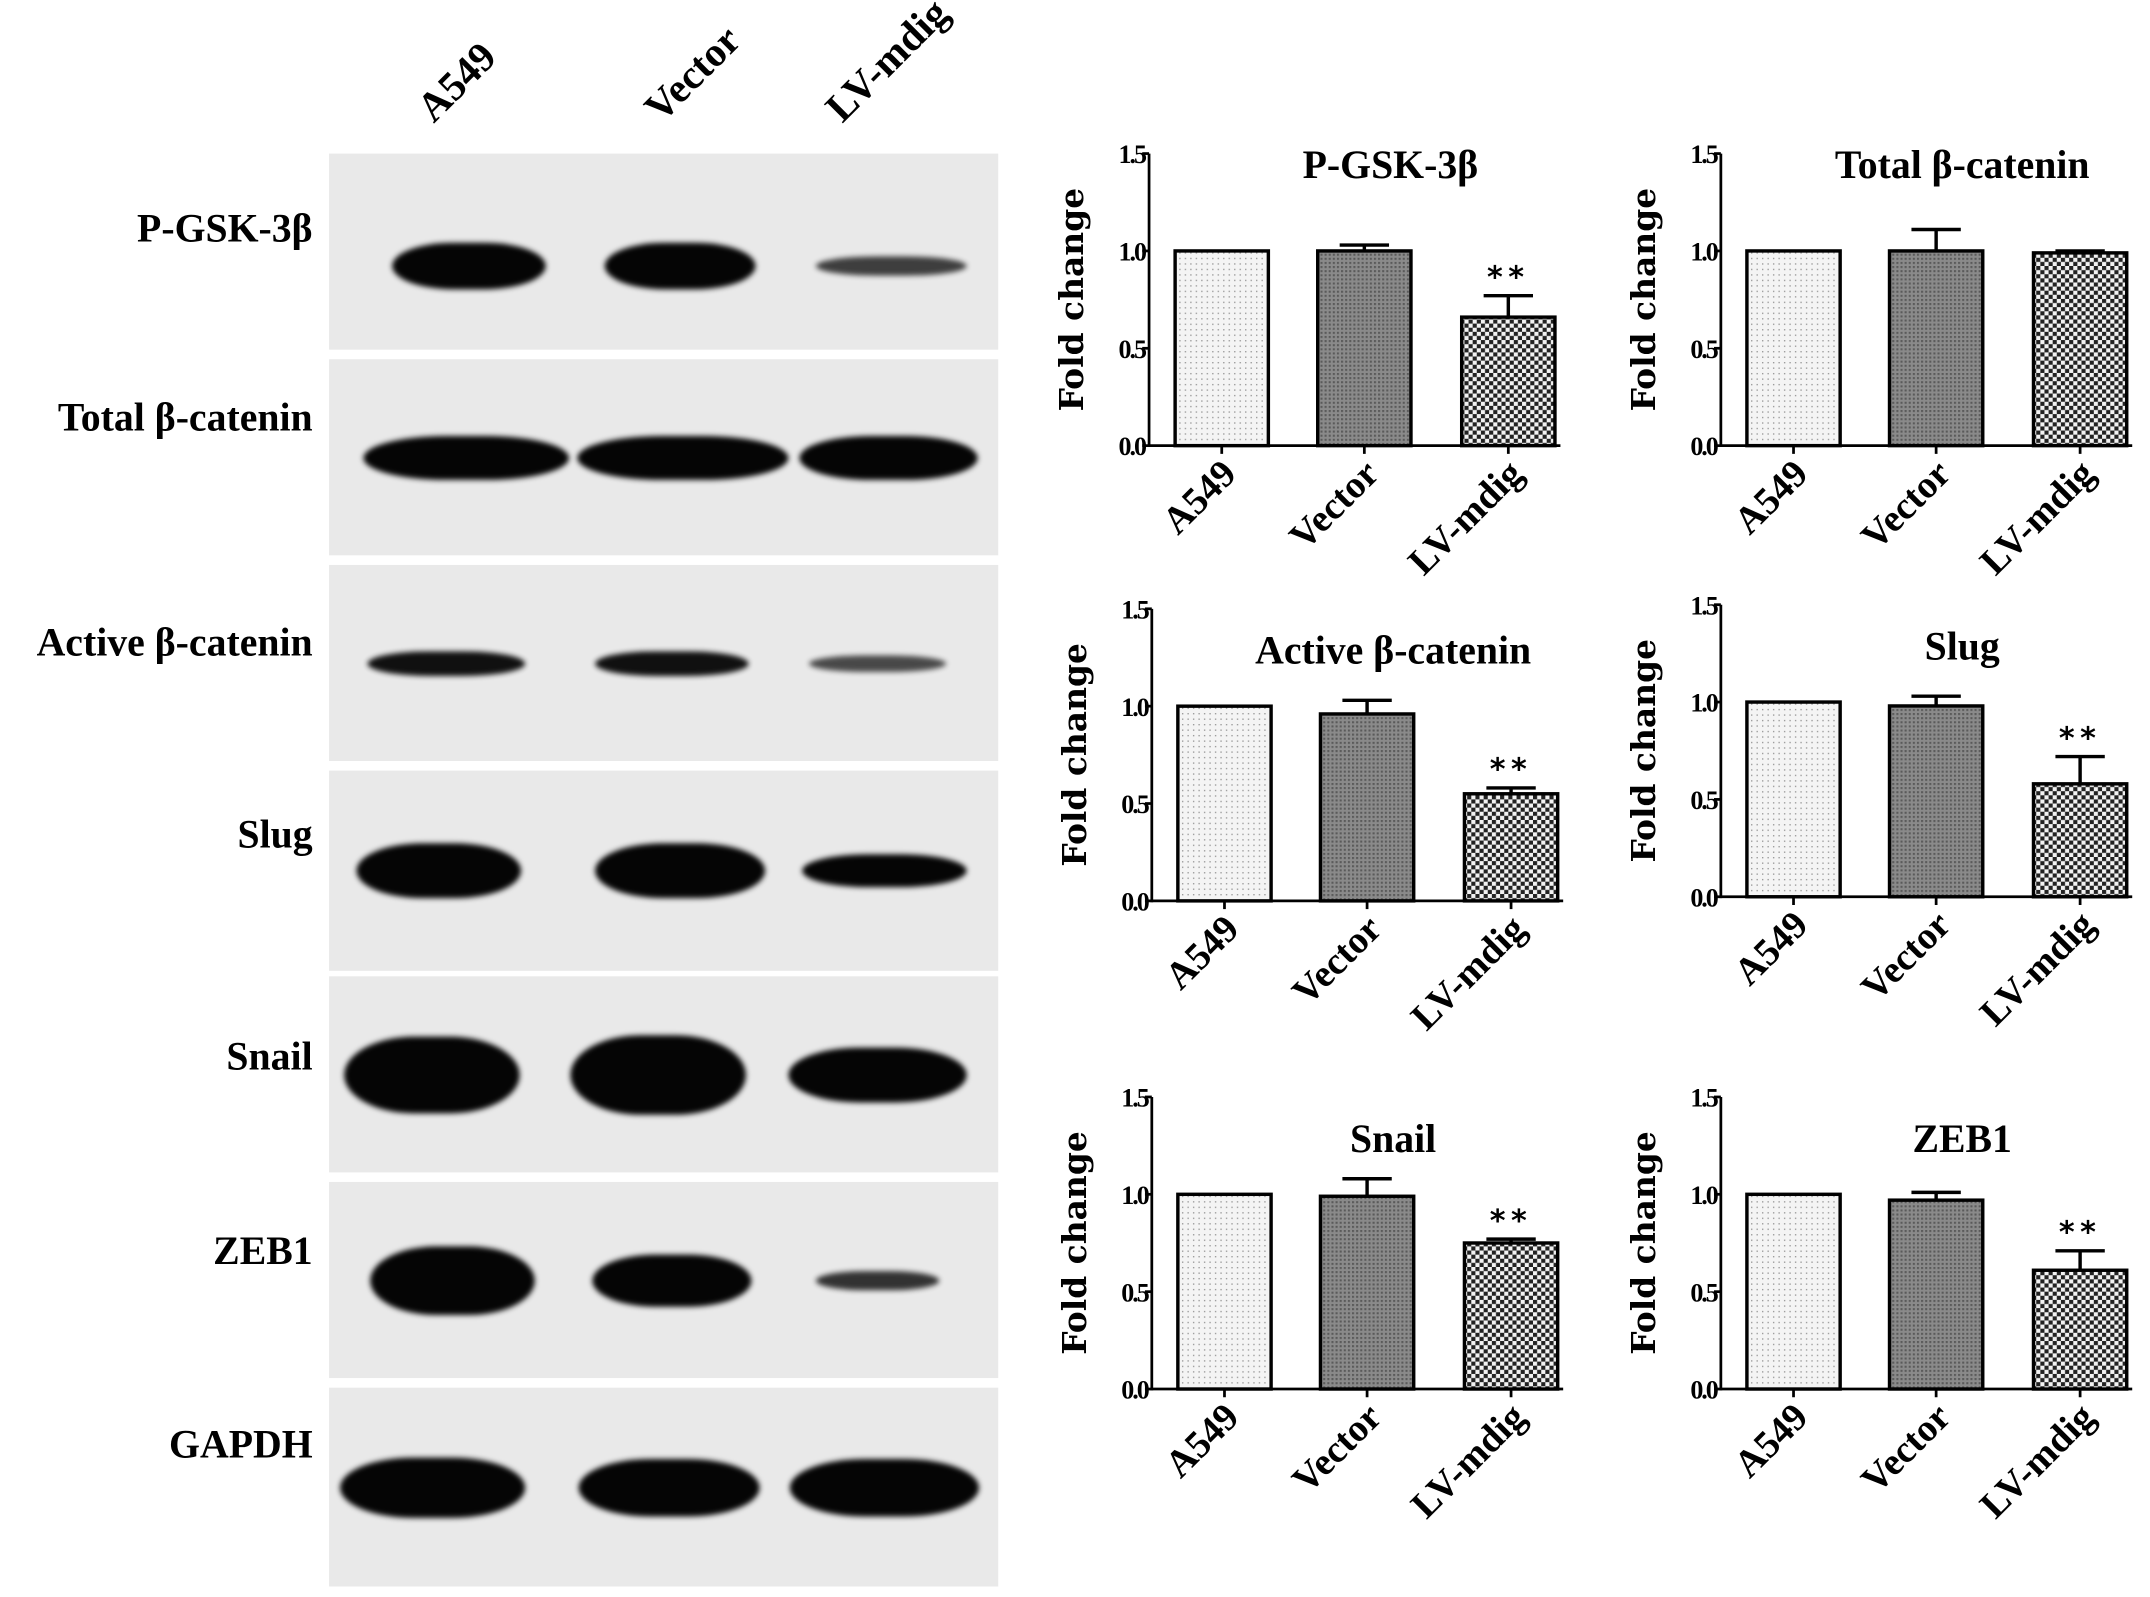 This screenshot has height=1597, width=2150. Describe the element at coordinates (263, 1251) in the screenshot. I see `blot-row-label-zeb1: ZEB1` at that location.